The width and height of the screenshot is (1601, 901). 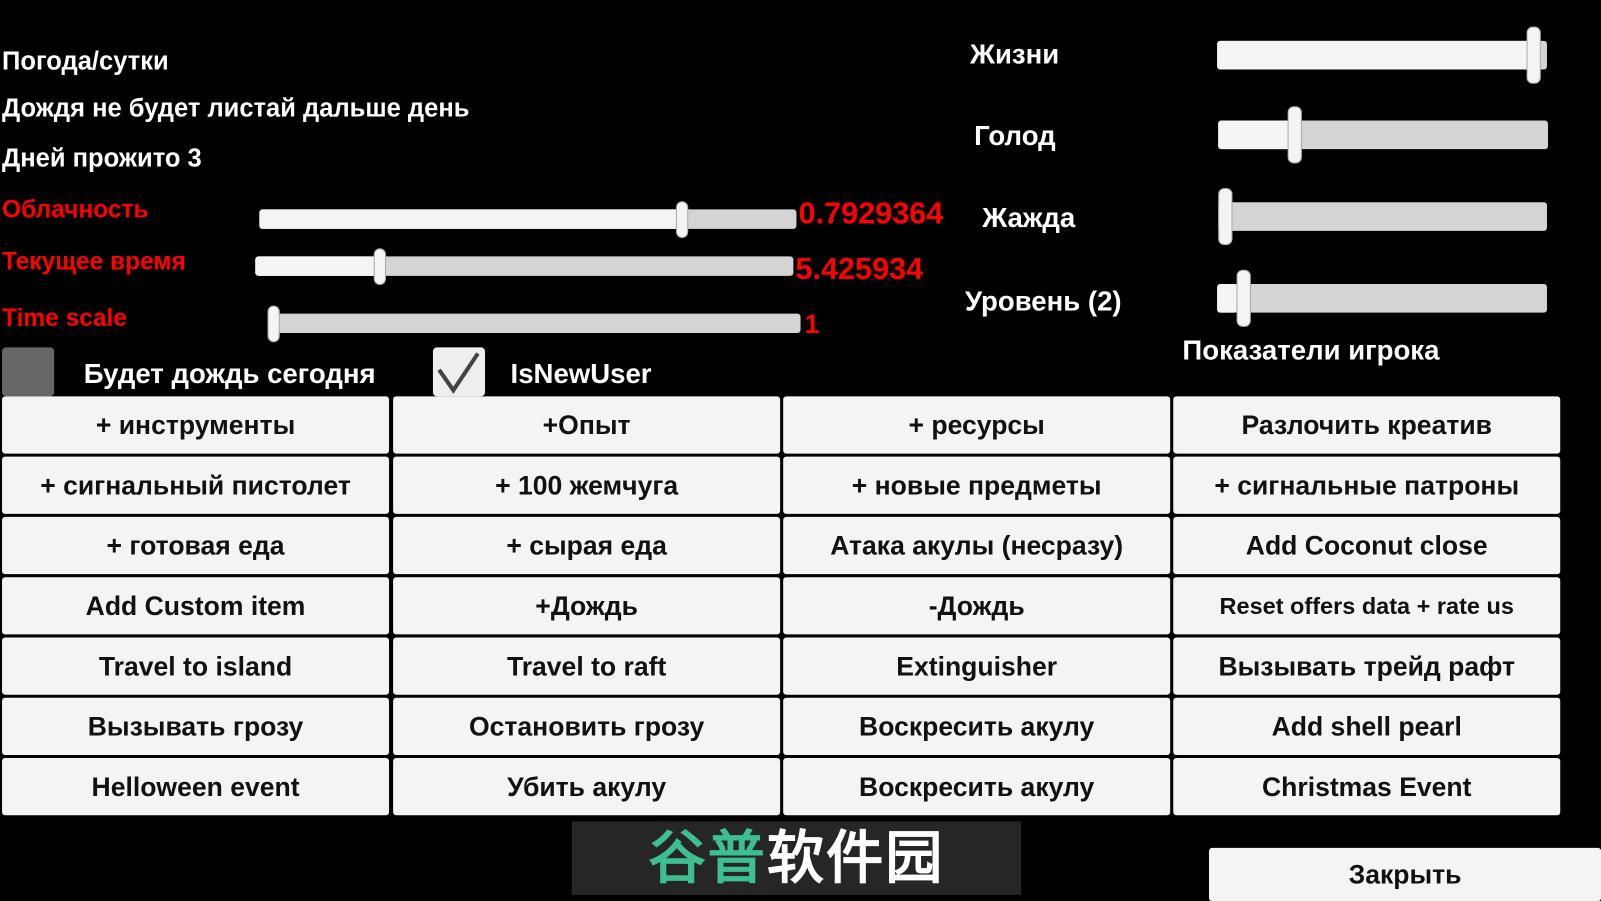 What do you see at coordinates (587, 726) in the screenshot?
I see `action-button: Остановить грозу` at bounding box center [587, 726].